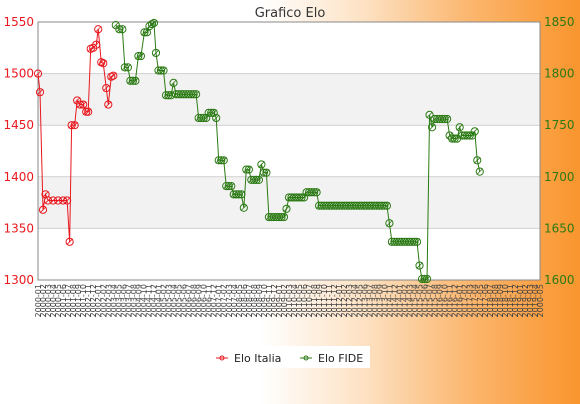  I want to click on x-tick-label: 2013-08, so click(374, 300).